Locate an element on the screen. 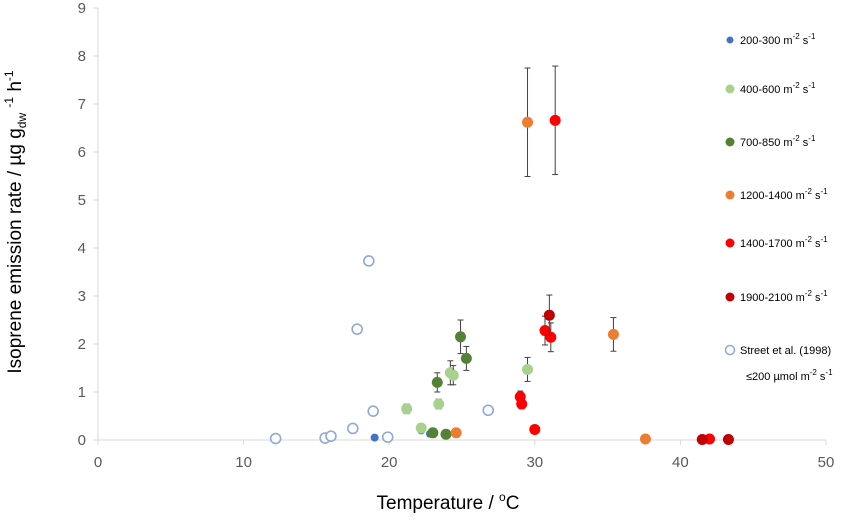  legend-item-5: 1400-1700 m-2 s-1 is located at coordinates (776, 242).